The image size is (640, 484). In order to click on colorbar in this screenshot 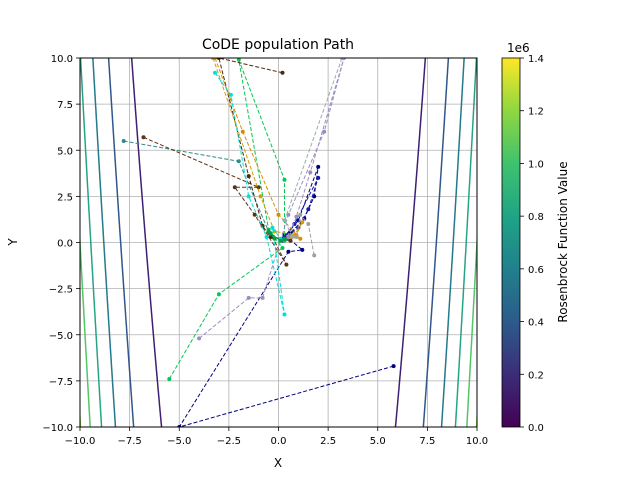, I will do `click(511, 242)`.